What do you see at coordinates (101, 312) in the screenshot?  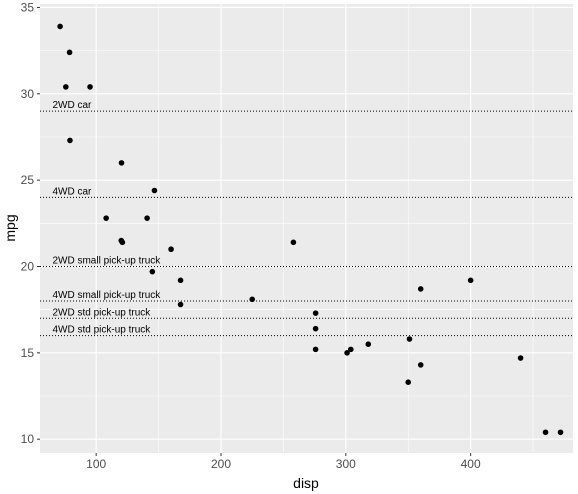 I see `reference-line-label: 2WD std pick-up truck` at bounding box center [101, 312].